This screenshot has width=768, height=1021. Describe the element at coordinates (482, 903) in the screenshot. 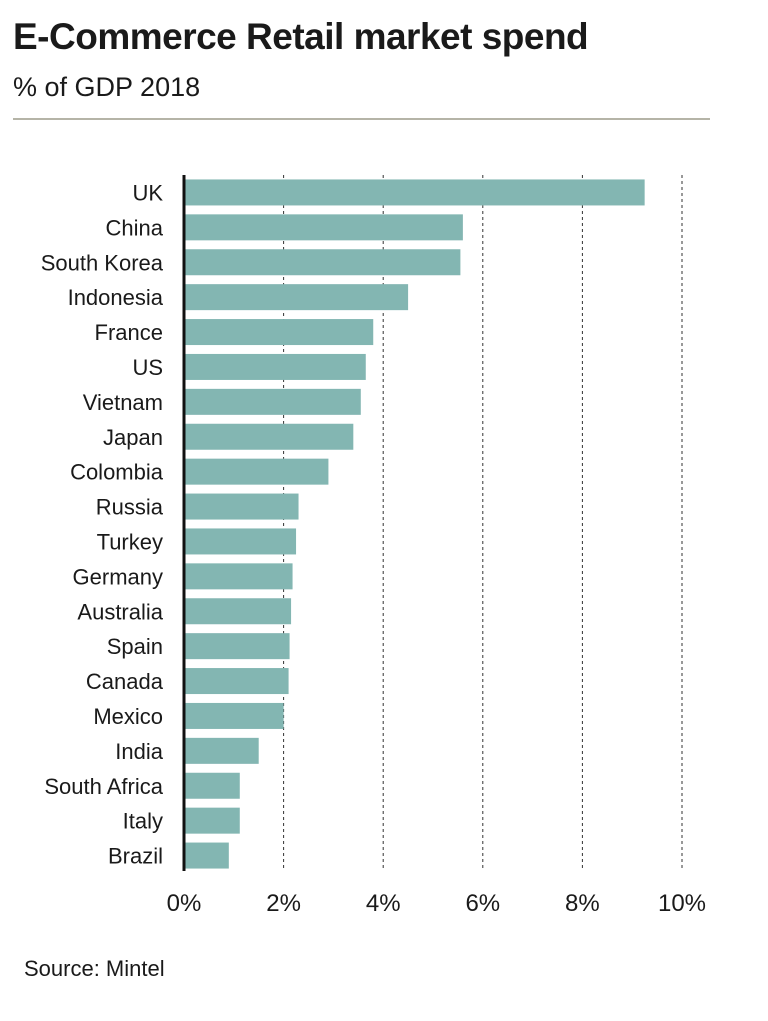

I see `x-tick-label: 6%` at that location.